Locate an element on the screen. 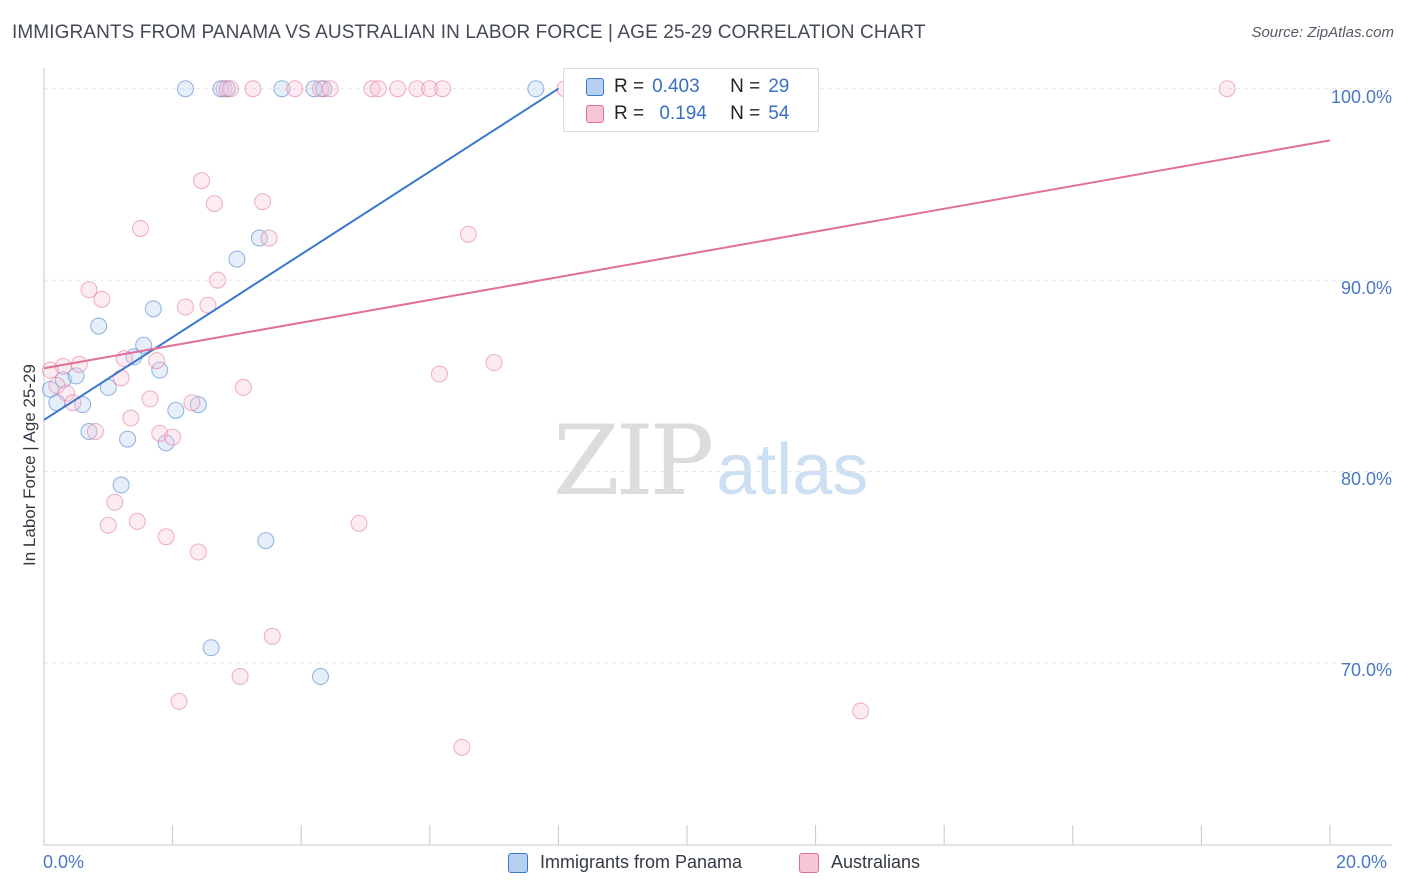 This screenshot has width=1406, height=892. legend-row-panama: R = 0.403 N = 29 is located at coordinates (687, 87).